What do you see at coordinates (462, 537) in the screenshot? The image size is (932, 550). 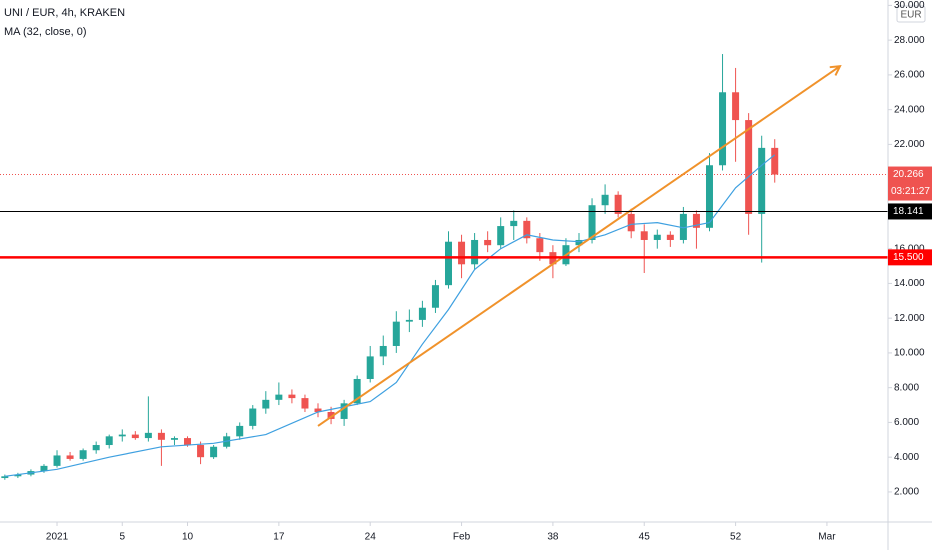 I see `x-tick-label: Feb` at bounding box center [462, 537].